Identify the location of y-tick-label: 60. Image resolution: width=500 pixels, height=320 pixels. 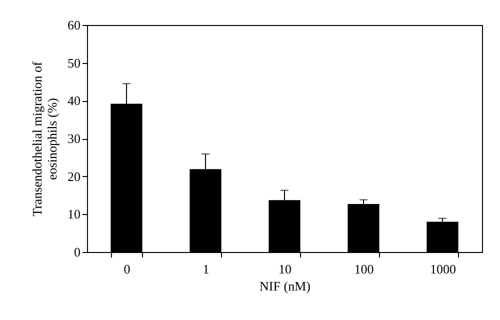
(74, 25).